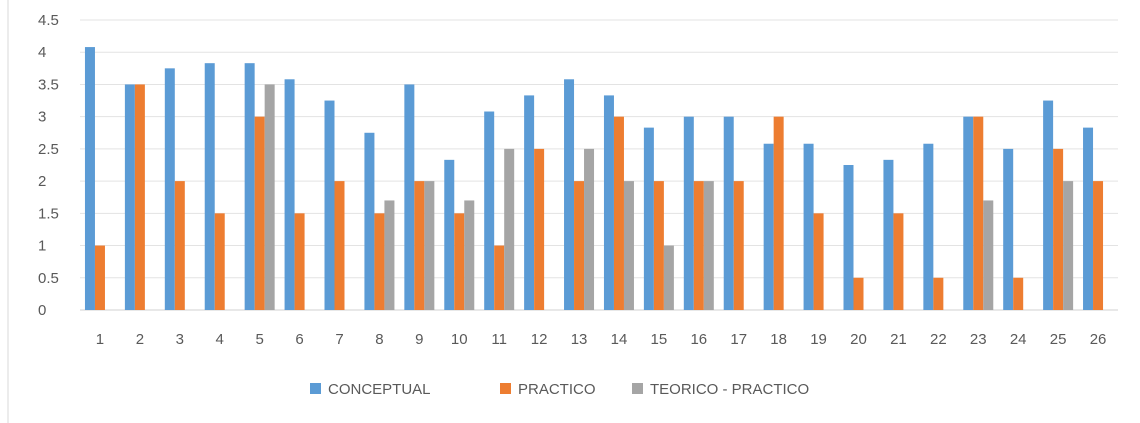 Image resolution: width=1140 pixels, height=423 pixels. I want to click on x-tick-label: 20, so click(858, 339).